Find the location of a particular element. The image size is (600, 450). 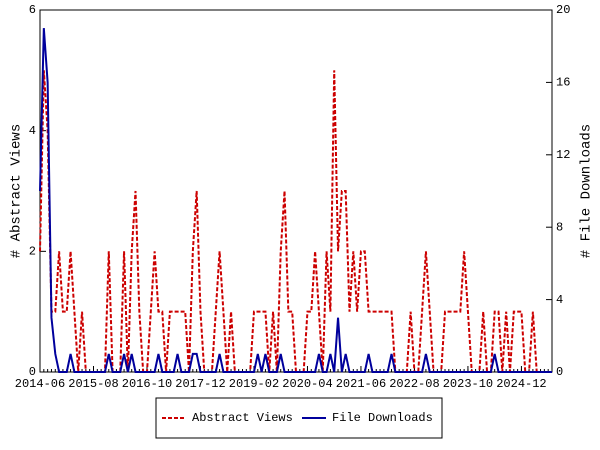

x-tick-label: 2015-08 is located at coordinates (93, 384).